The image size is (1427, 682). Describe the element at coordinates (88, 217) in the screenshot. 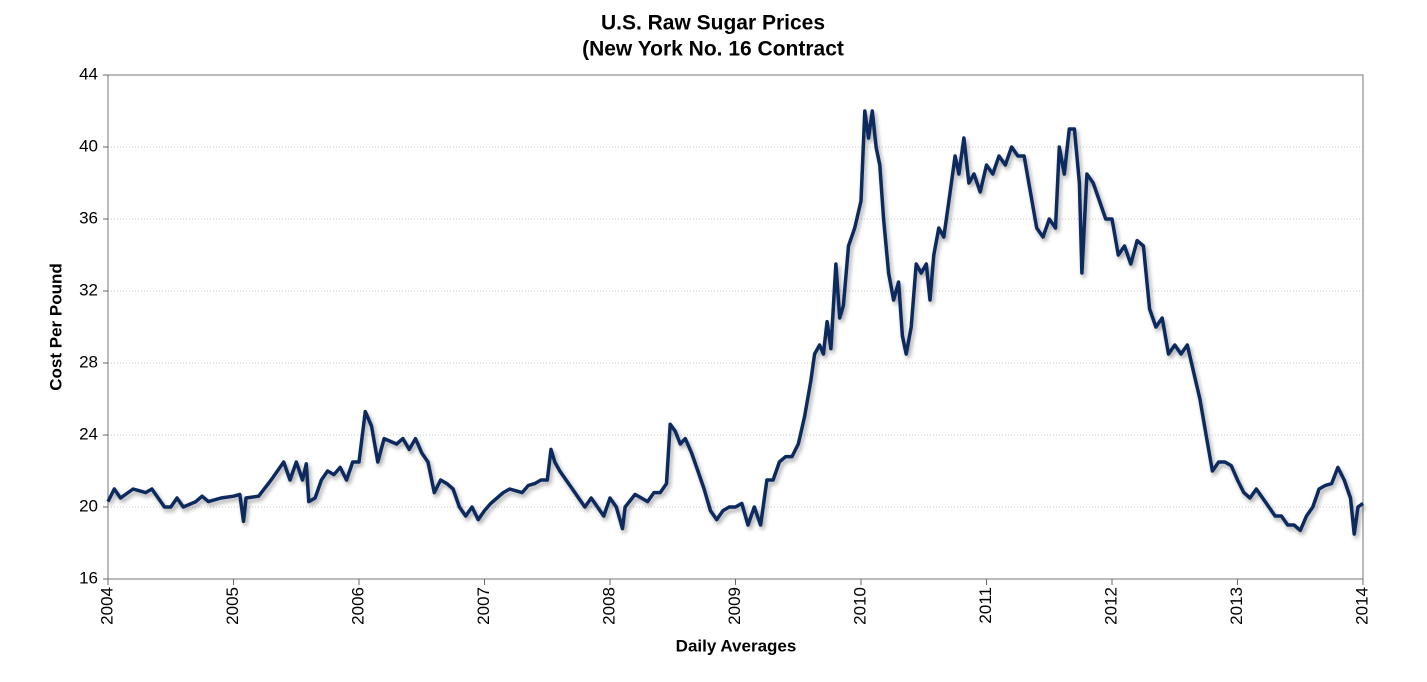

I see `y-tick-label: 36` at that location.